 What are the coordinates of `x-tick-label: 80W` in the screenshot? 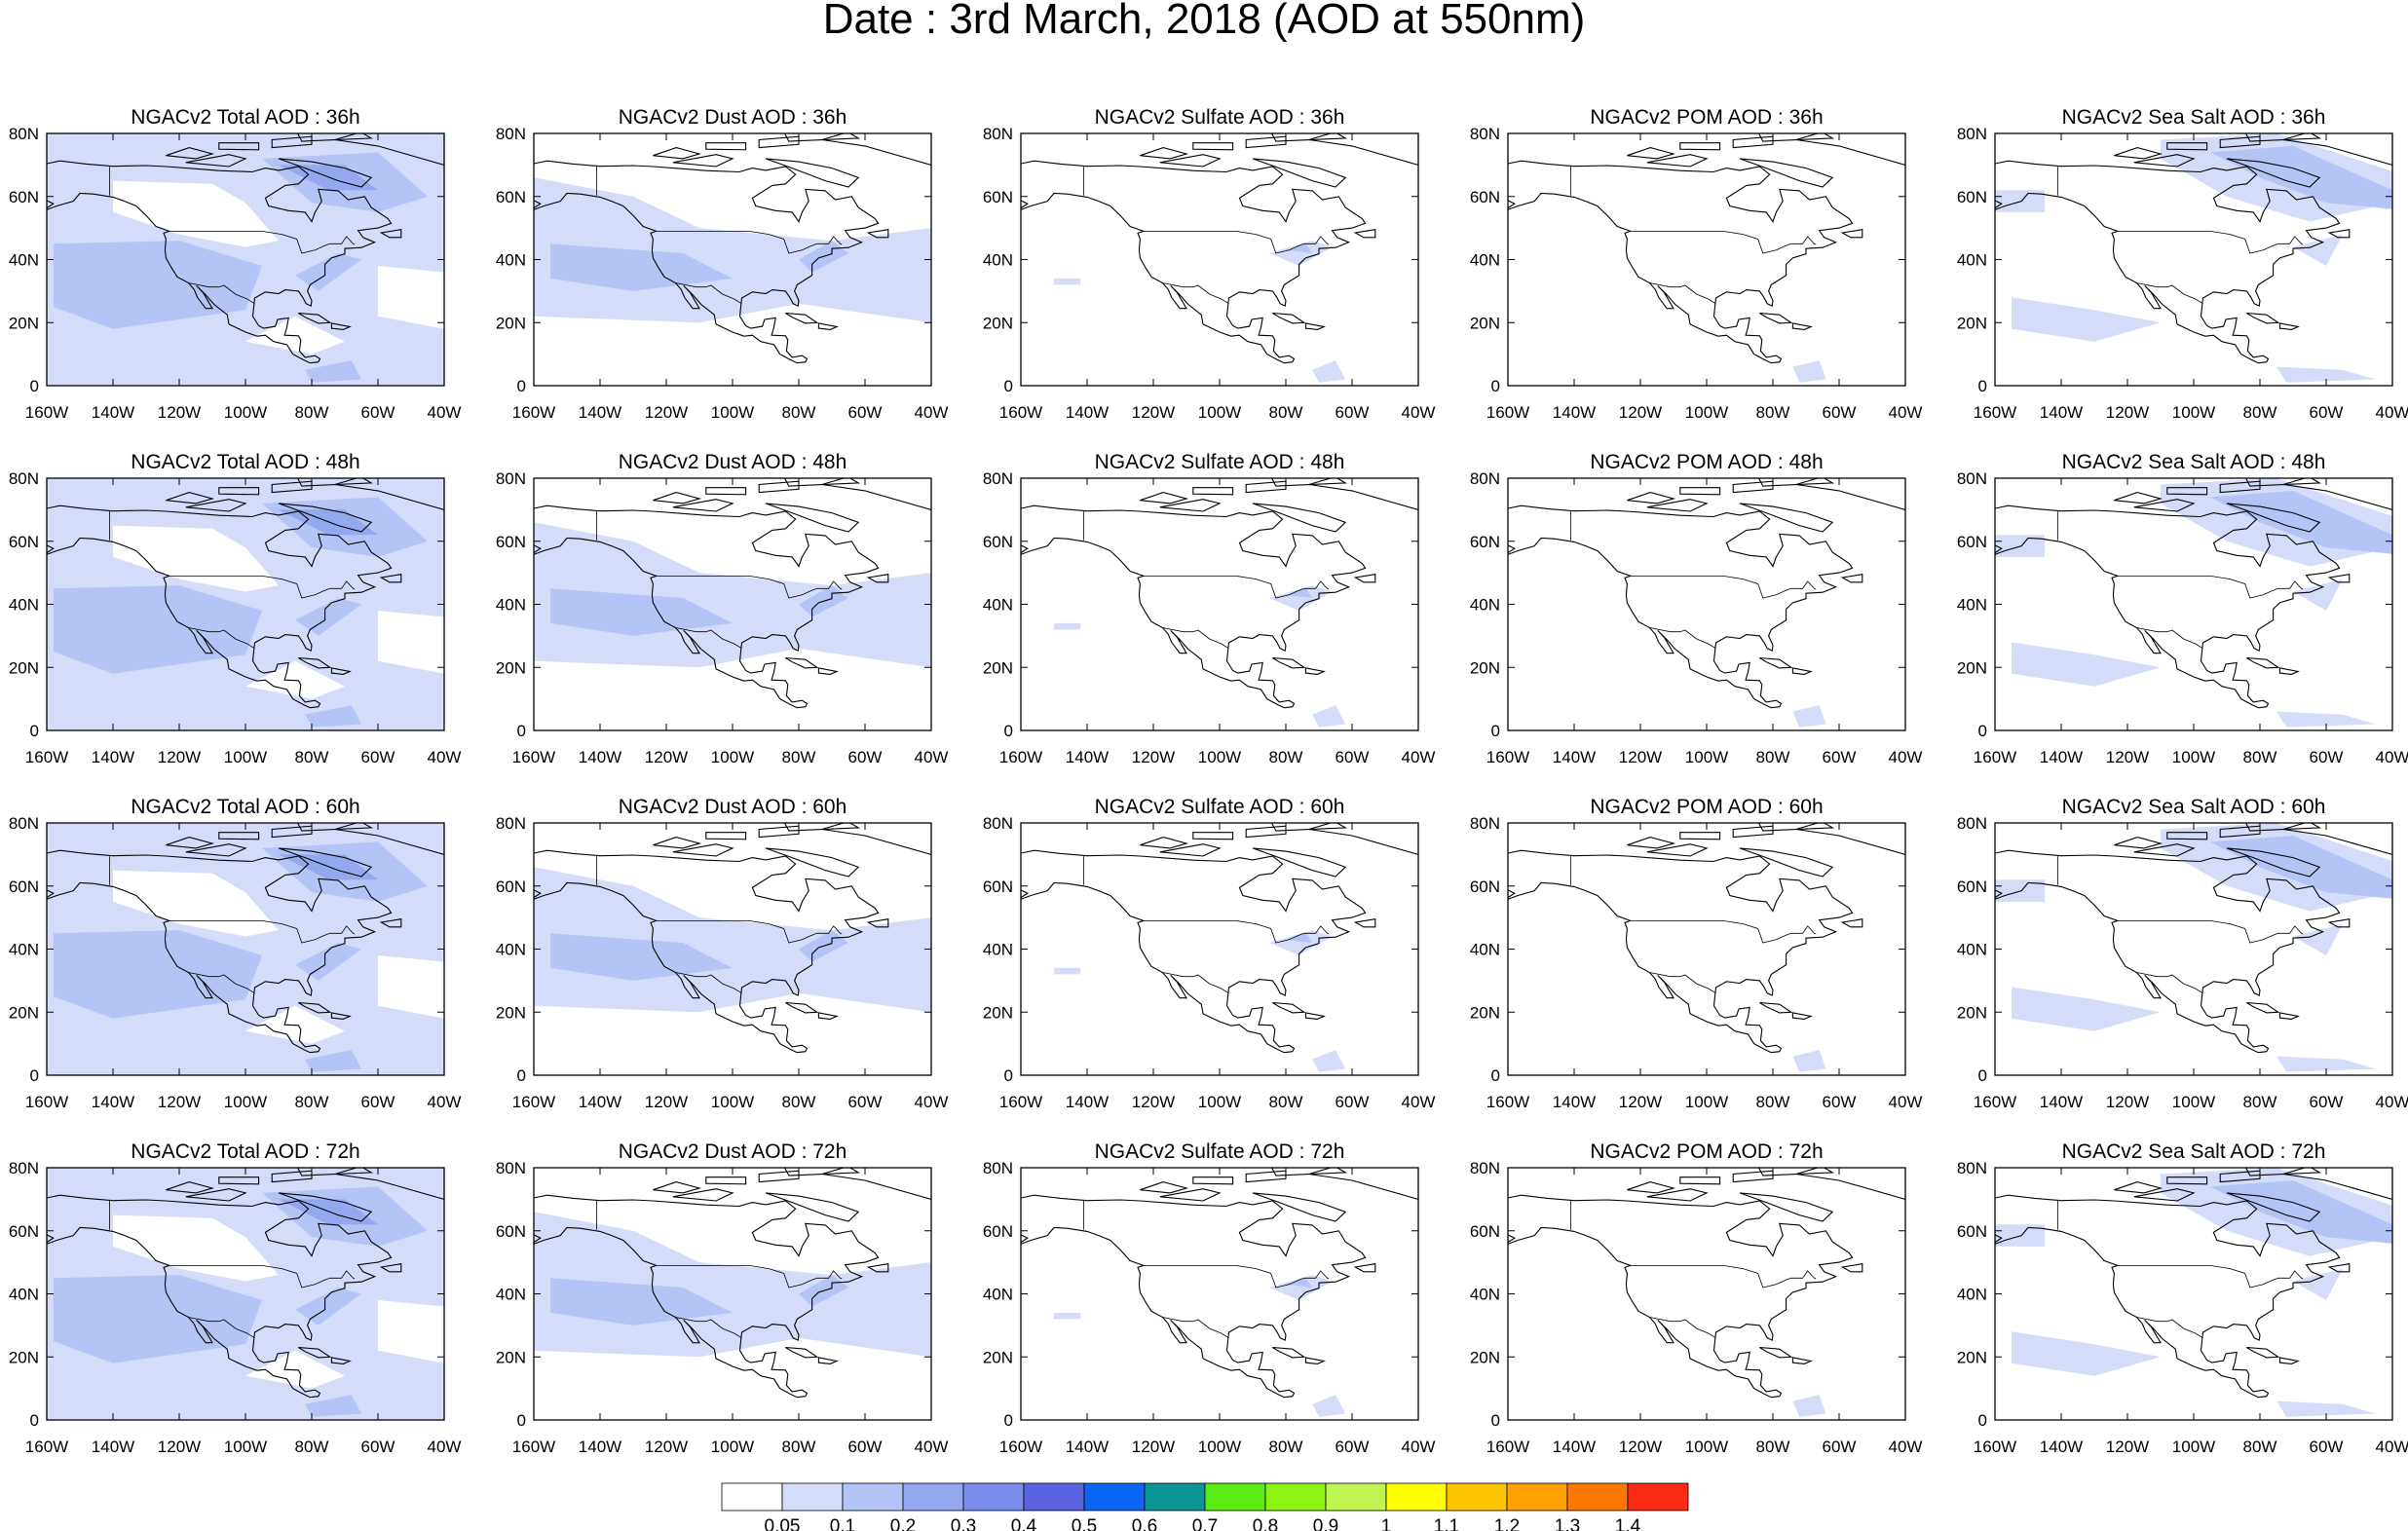 It's located at (2260, 1447).